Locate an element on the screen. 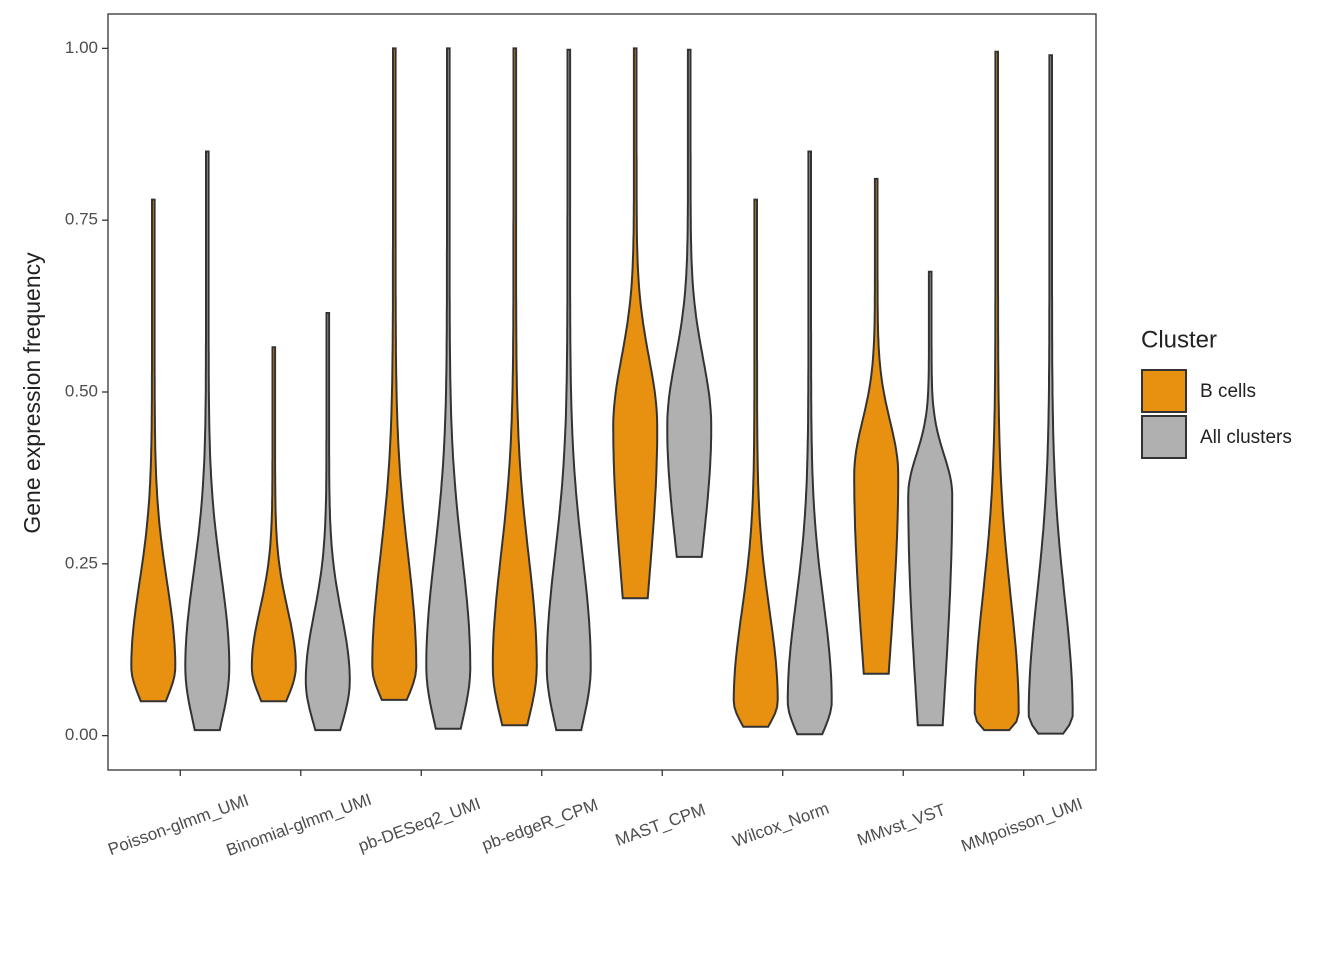  x-tick-label: MMpoisson_UMI is located at coordinates (1022, 824).